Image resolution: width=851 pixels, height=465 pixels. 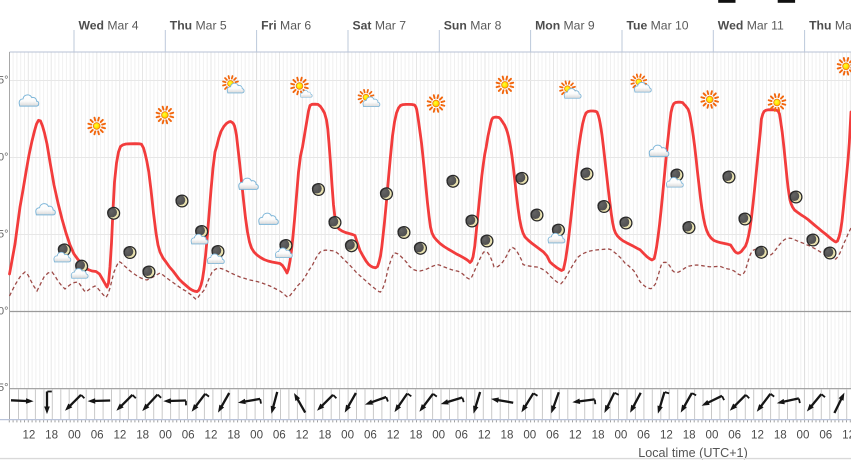 What do you see at coordinates (473, 26) in the screenshot?
I see `svg-text: Sun Mar 8` at bounding box center [473, 26].